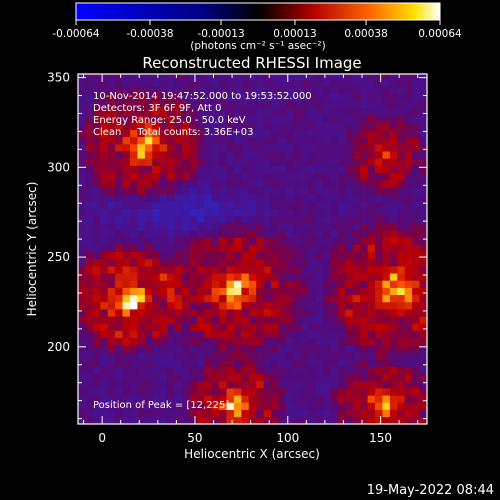 Image resolution: width=500 pixels, height=500 pixels. Describe the element at coordinates (380, 438) in the screenshot. I see `x-tick-label: 150` at that location.